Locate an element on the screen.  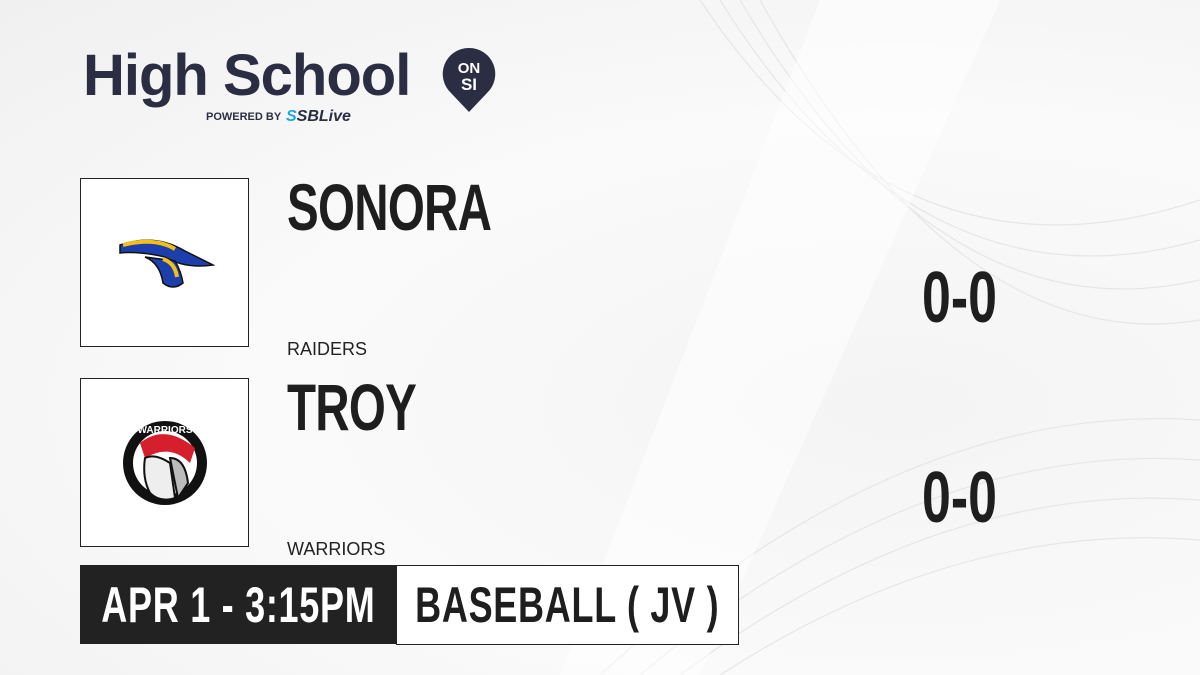
team-logo-troy: WARRIORS is located at coordinates (164, 462).